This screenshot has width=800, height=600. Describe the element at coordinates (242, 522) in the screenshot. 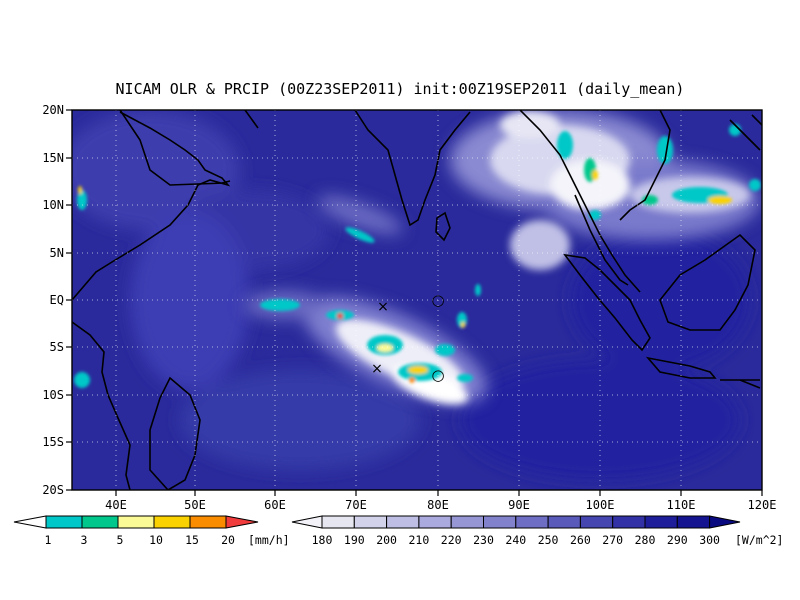

I see `precip-colorbar-high-arrow` at that location.